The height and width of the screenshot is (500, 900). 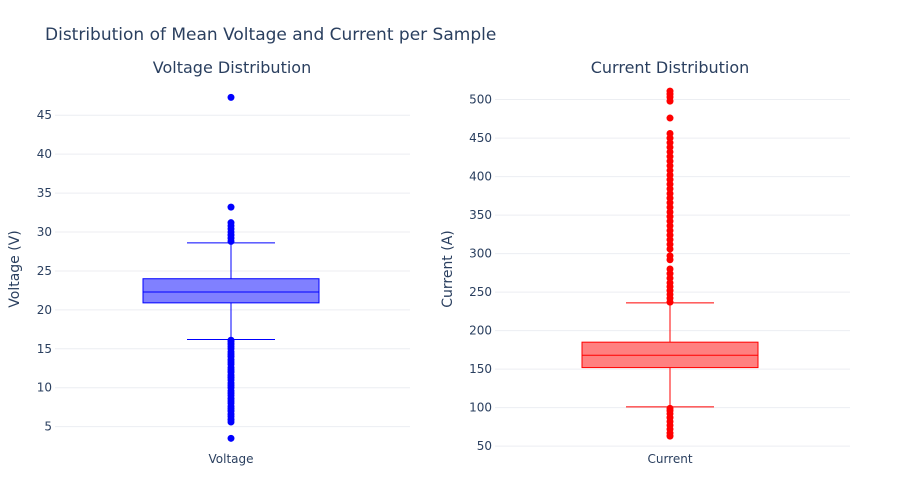 What do you see at coordinates (669, 459) in the screenshot?
I see `current-x-category-label: Current` at bounding box center [669, 459].